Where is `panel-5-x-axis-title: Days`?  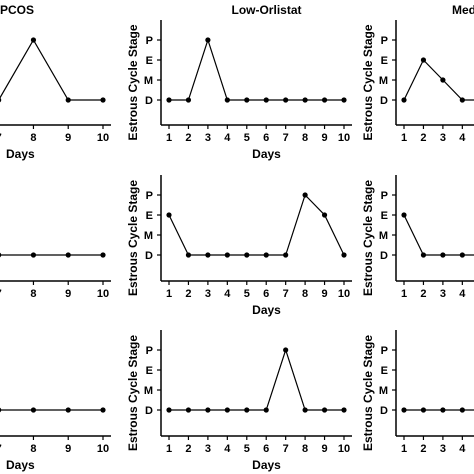 panel-5-x-axis-title: Days is located at coordinates (266, 310).